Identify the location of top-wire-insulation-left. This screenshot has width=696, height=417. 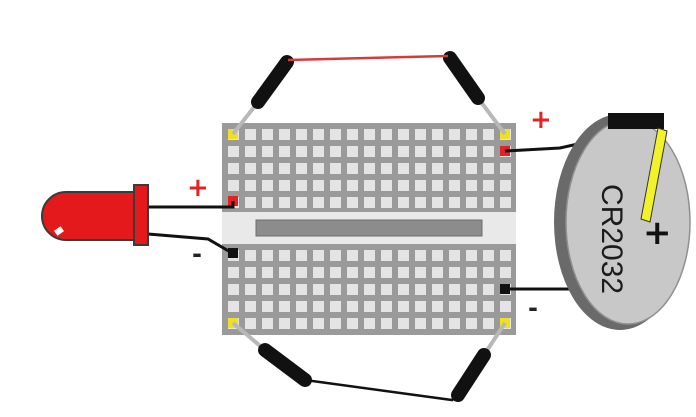
(272, 82).